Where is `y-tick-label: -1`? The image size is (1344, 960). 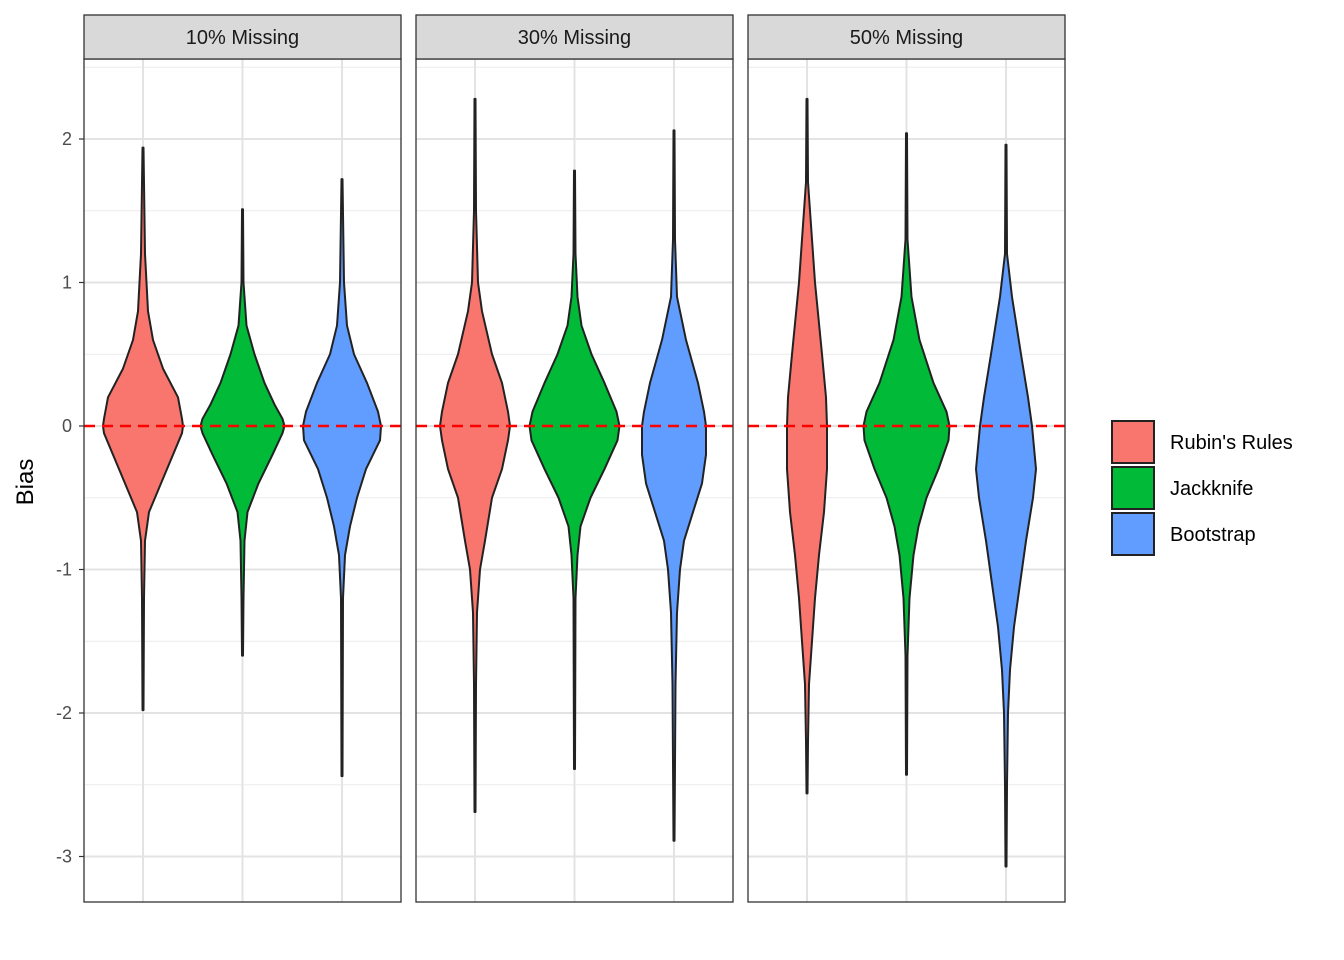
y-tick-label: -1 is located at coordinates (64, 570).